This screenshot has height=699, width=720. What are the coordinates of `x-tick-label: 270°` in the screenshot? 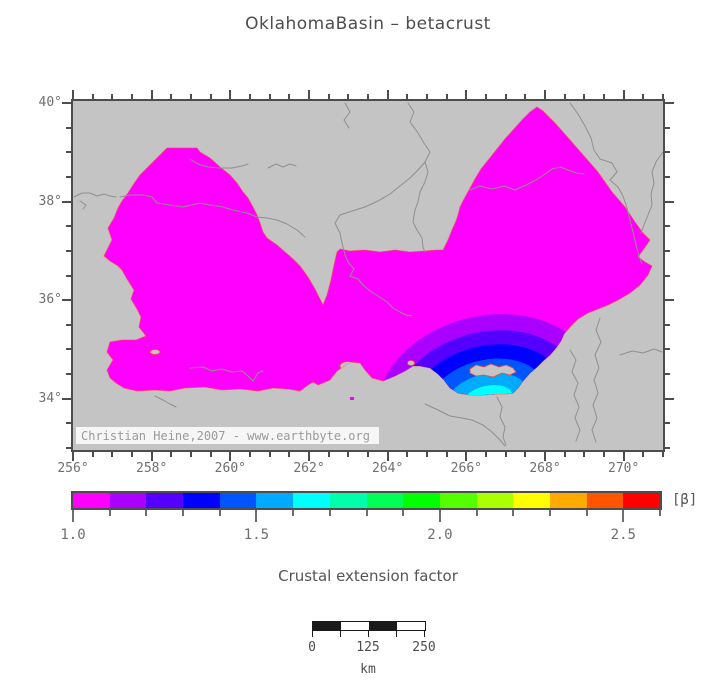 It's located at (624, 468).